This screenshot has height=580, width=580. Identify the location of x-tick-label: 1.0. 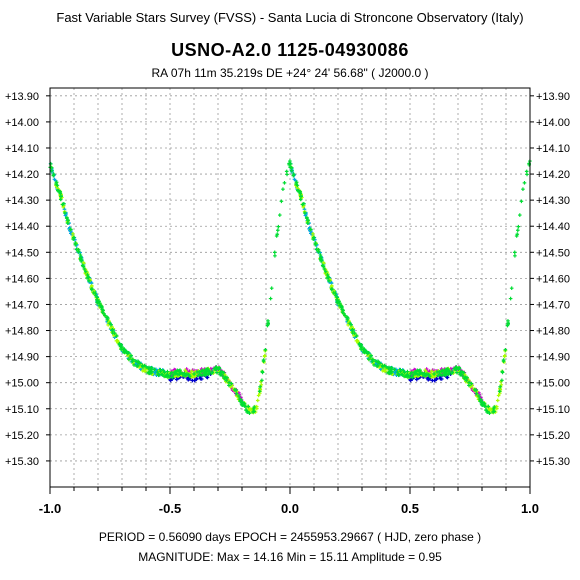
(530, 508).